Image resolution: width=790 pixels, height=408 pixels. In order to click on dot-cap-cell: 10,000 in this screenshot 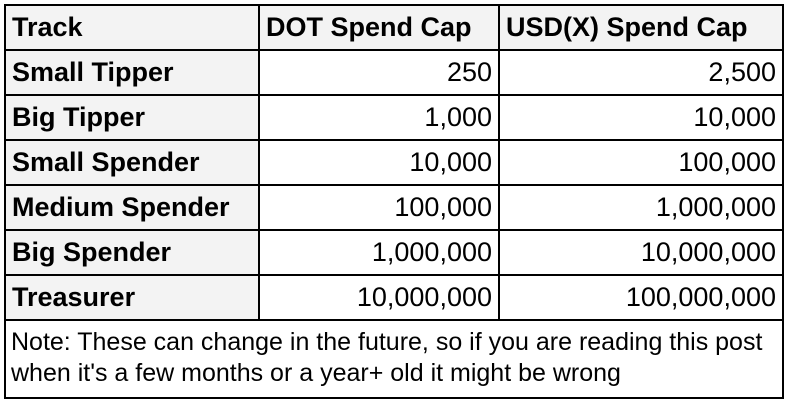, I will do `click(379, 162)`.